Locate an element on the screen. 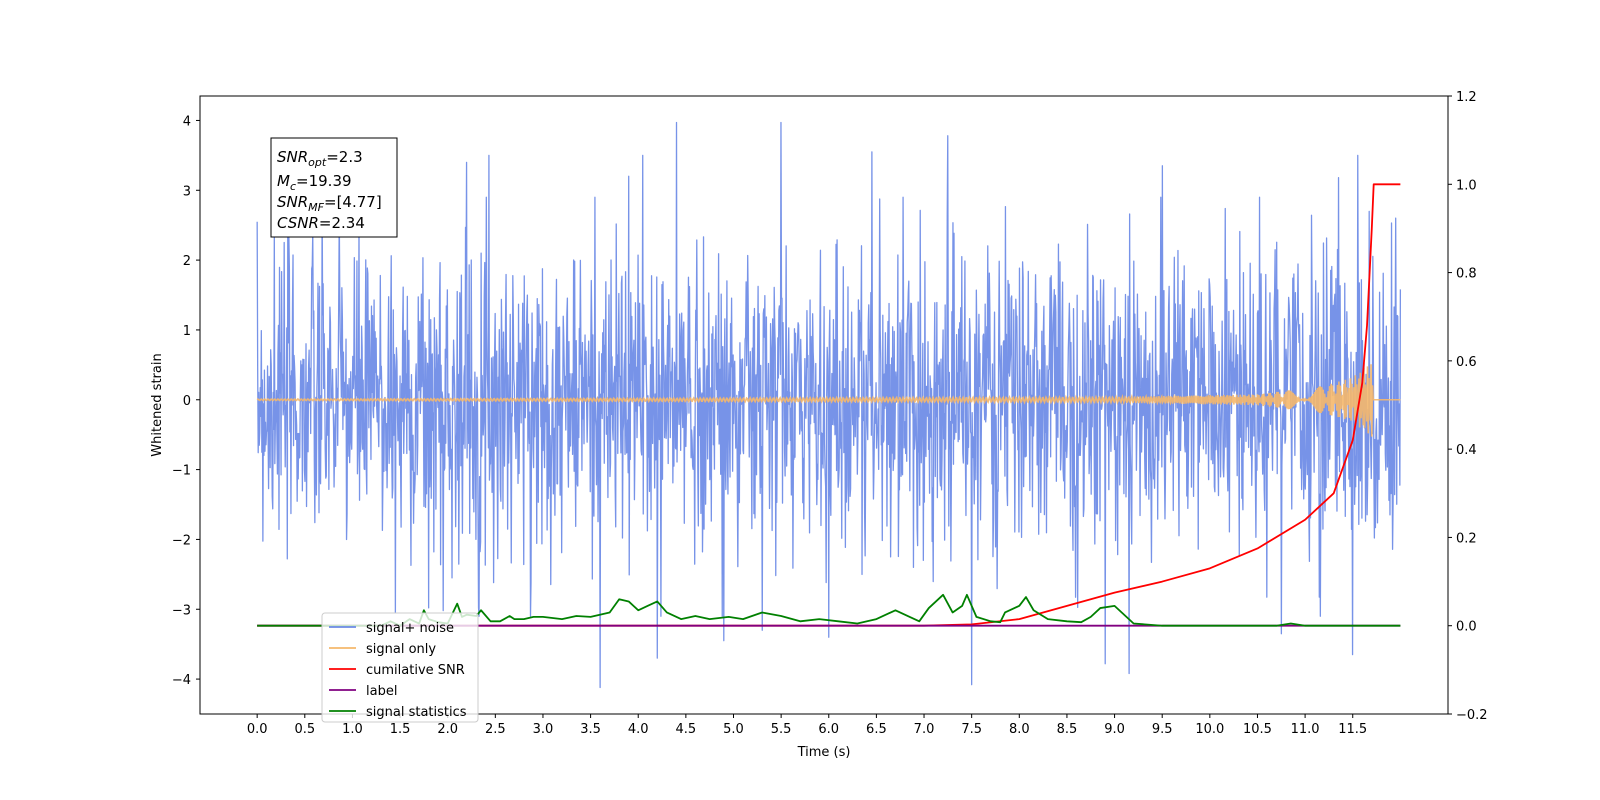 The width and height of the screenshot is (1600, 800). x-tick-label: 7.5 is located at coordinates (971, 729).